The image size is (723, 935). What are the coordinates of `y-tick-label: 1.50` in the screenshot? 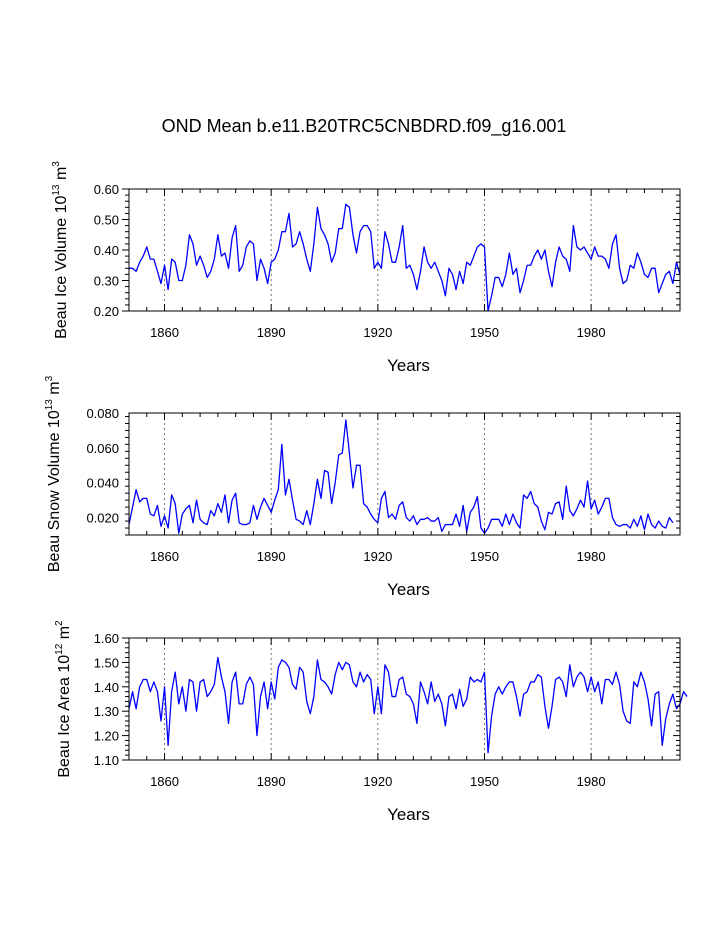 It's located at (106, 662).